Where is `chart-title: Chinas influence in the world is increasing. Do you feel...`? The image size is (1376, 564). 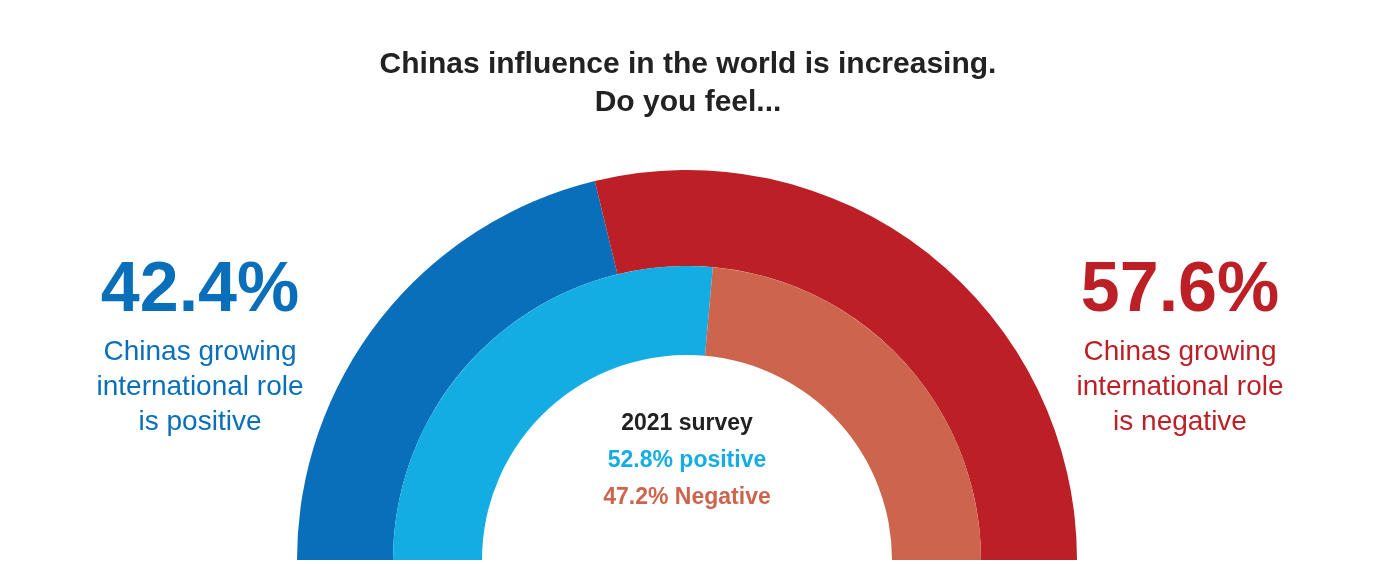 chart-title: Chinas influence in the world is increasing. Do you feel... is located at coordinates (688, 81).